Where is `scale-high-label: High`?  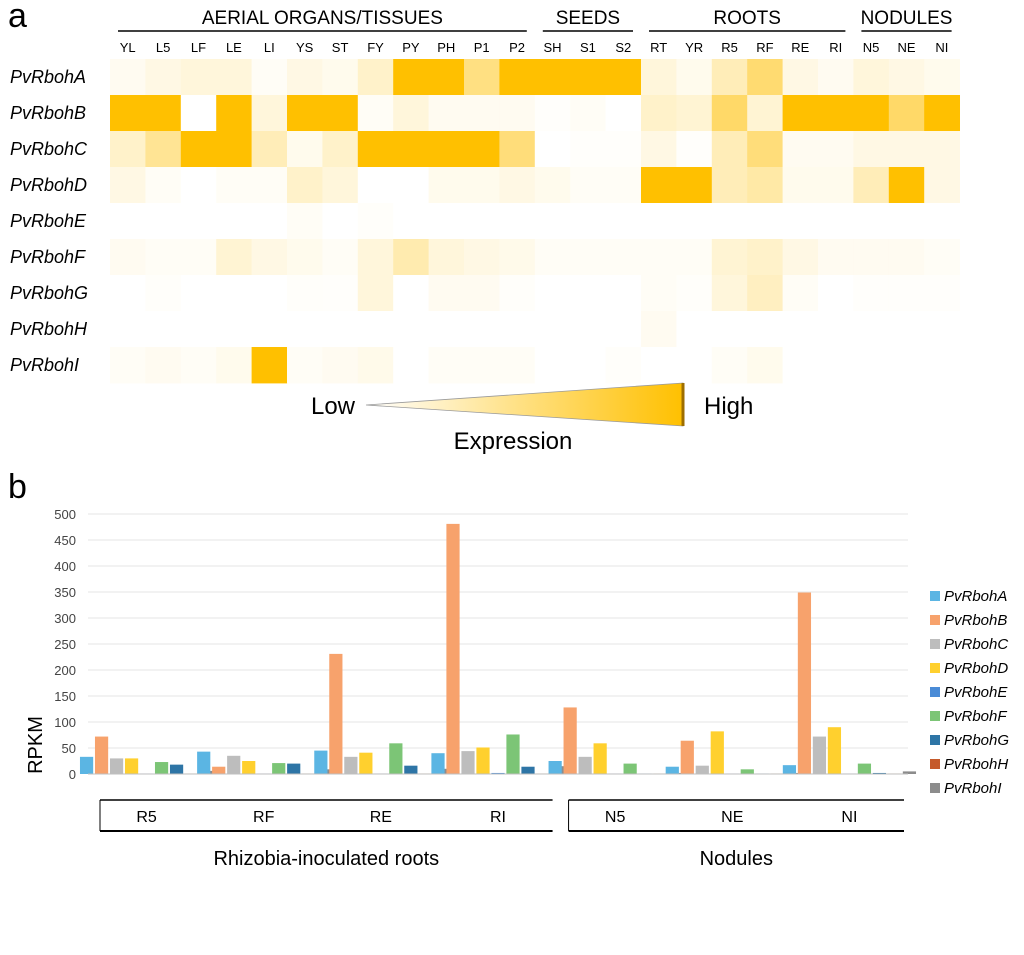
scale-high-label: High is located at coordinates (728, 406).